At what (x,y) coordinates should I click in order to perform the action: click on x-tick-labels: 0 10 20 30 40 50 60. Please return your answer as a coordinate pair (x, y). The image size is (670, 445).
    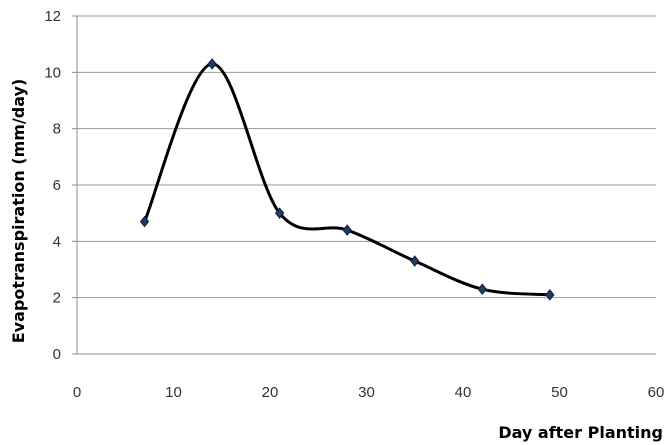
    Looking at the image, I should click on (369, 392).